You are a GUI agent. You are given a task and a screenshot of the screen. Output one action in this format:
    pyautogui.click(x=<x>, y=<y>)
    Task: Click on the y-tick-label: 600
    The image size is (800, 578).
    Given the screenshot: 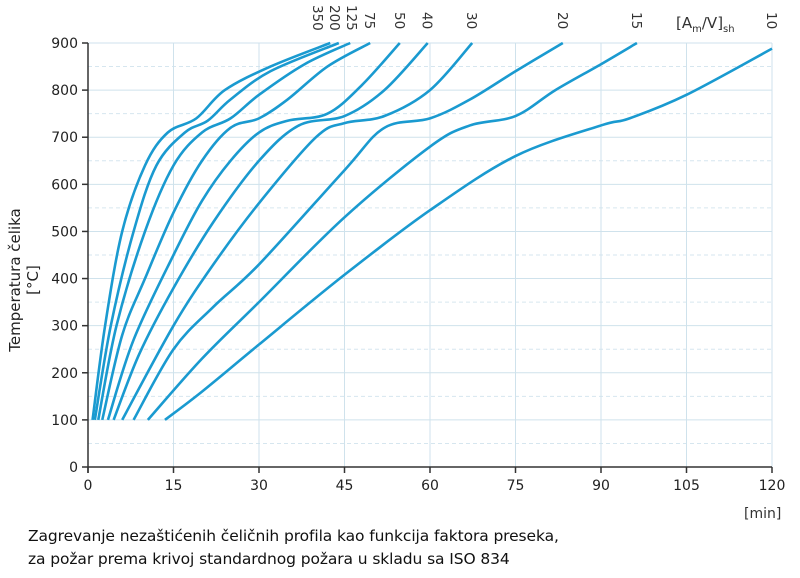 What is the action you would take?
    pyautogui.click(x=64, y=185)
    